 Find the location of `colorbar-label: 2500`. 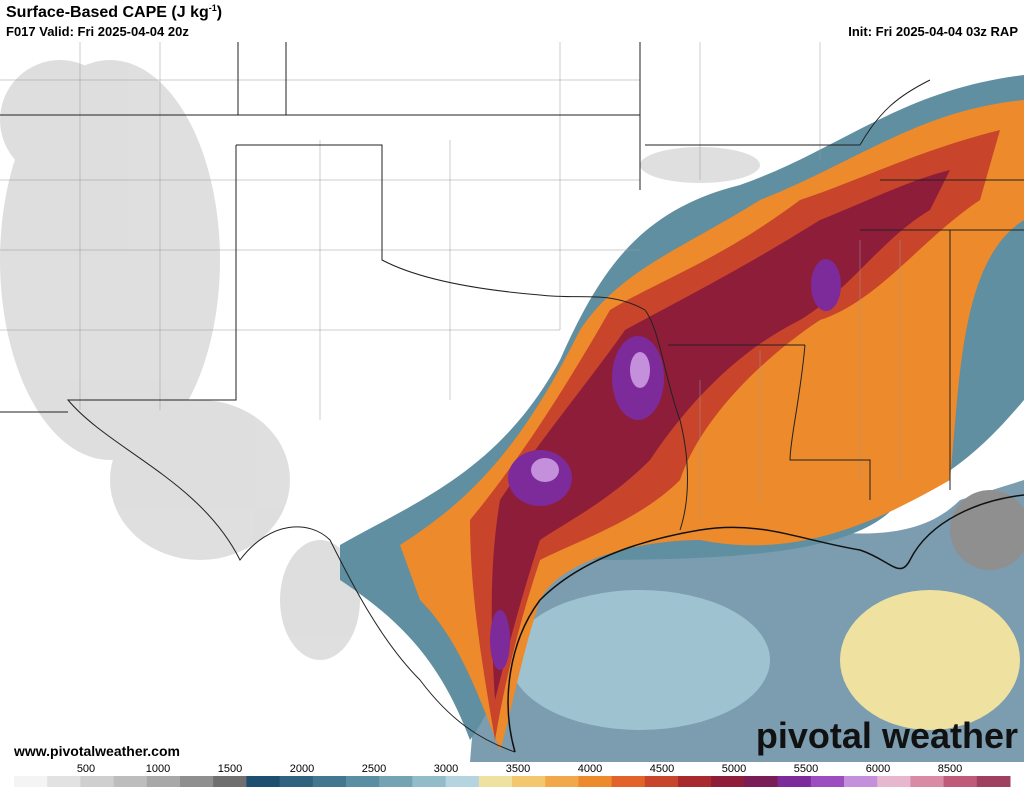

colorbar-label: 2500 is located at coordinates (374, 769).